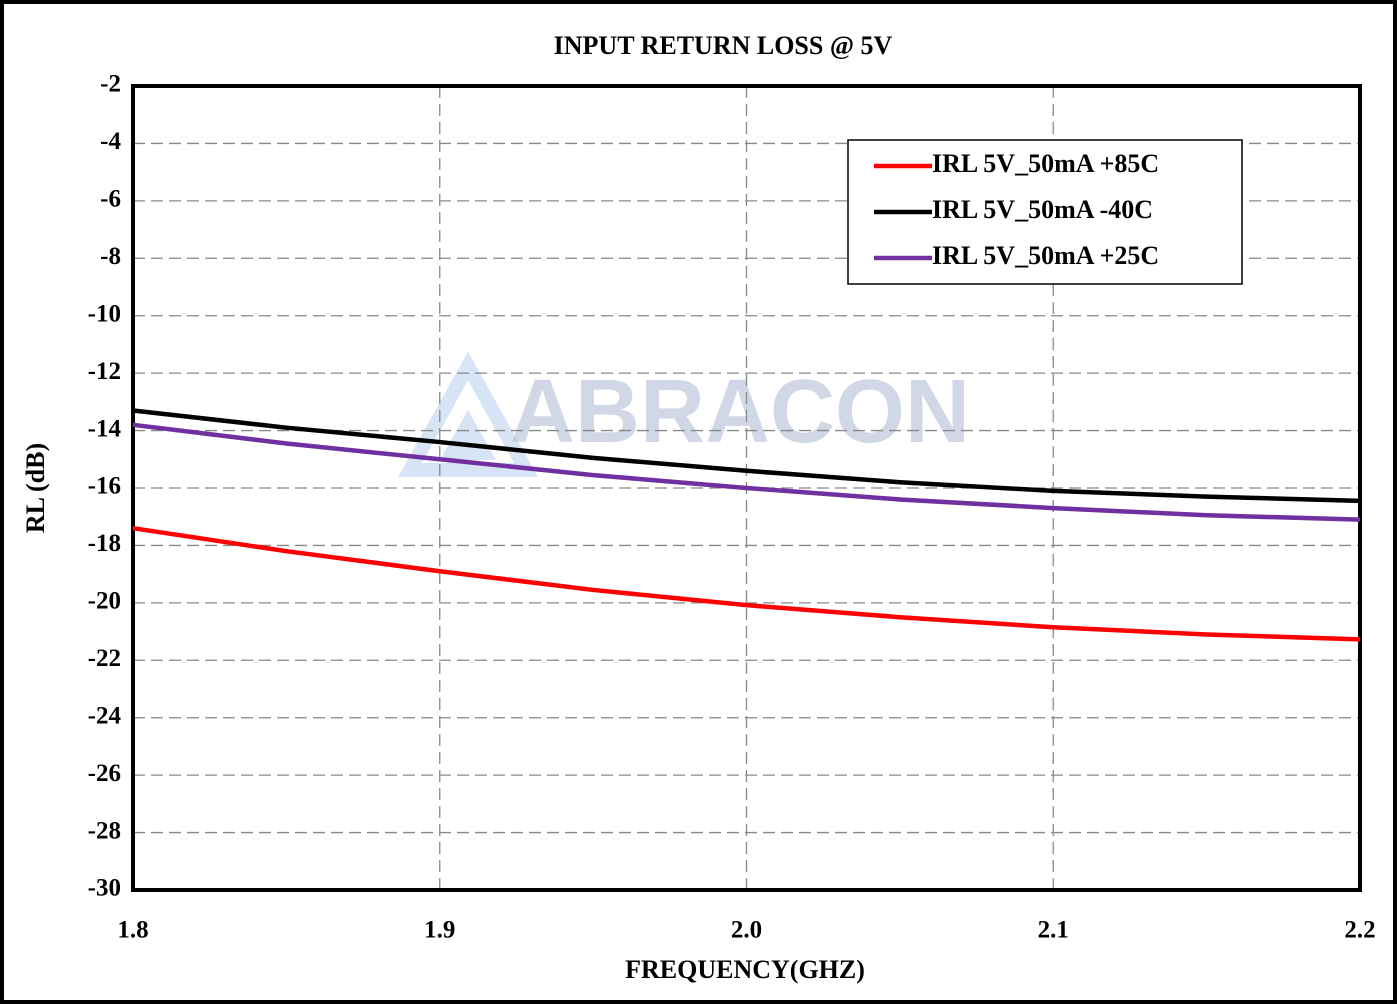 The height and width of the screenshot is (1004, 1397). Describe the element at coordinates (104, 830) in the screenshot. I see `y-tick-label: -28` at that location.